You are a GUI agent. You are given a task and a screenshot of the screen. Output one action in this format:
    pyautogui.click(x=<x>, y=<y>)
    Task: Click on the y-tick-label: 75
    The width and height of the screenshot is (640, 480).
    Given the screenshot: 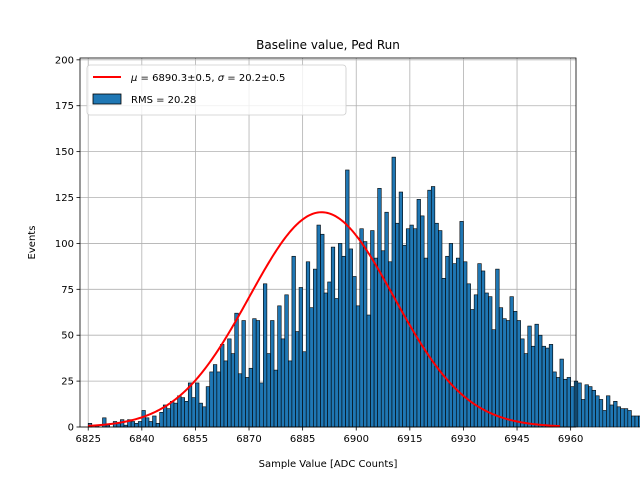 What is the action you would take?
    pyautogui.click(x=67, y=290)
    